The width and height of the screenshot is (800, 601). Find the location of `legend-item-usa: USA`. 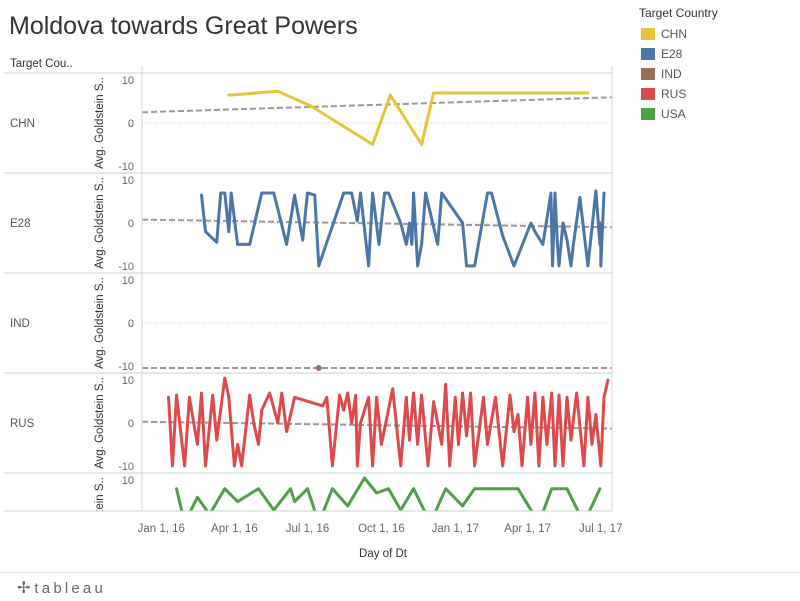

legend-item-usa: USA is located at coordinates (678, 114).